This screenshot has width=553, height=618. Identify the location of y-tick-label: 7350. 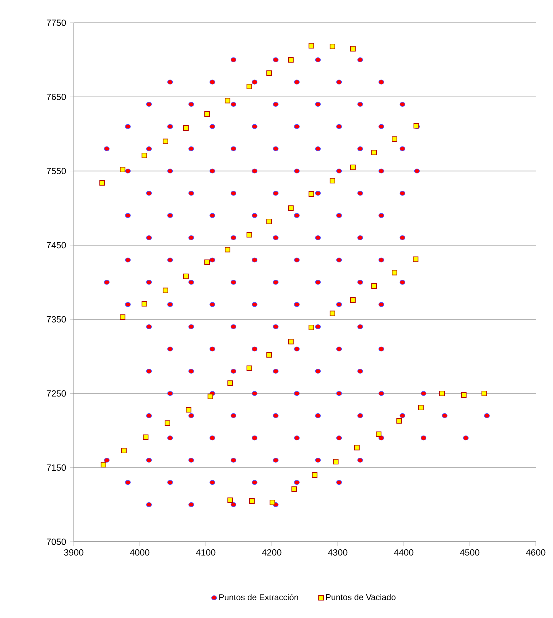
(56, 319).